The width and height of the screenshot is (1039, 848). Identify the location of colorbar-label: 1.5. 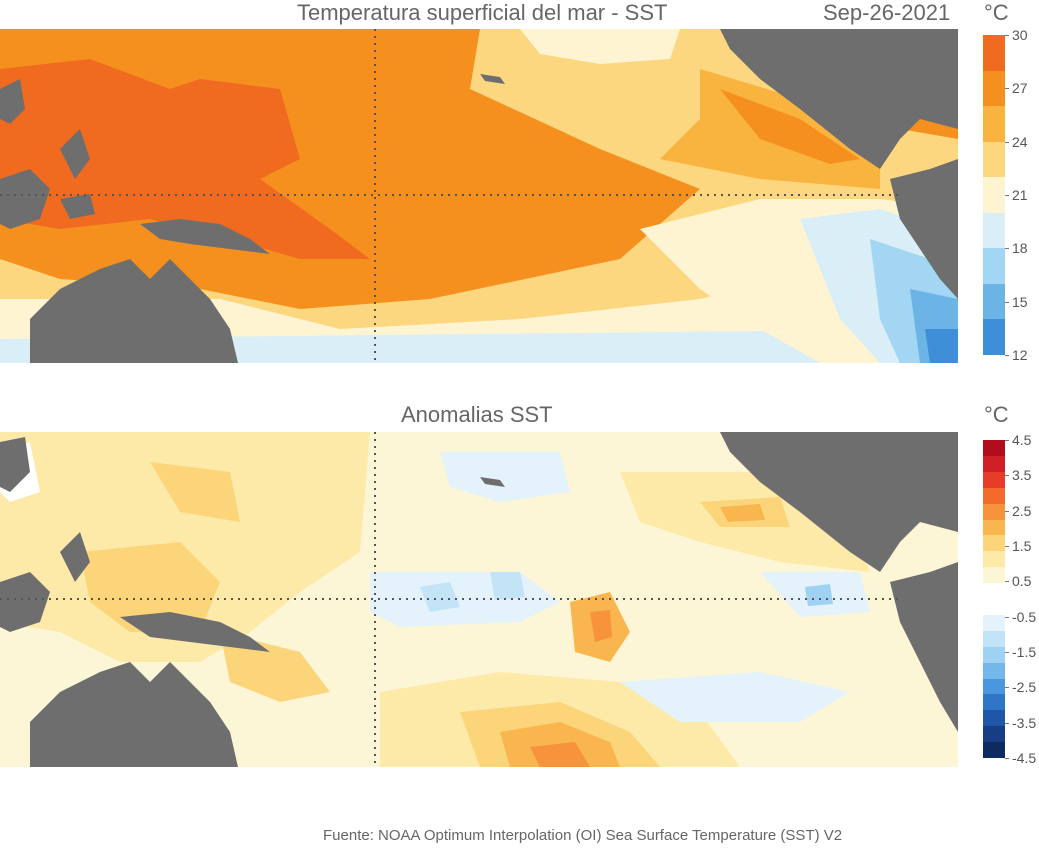
(1022, 546).